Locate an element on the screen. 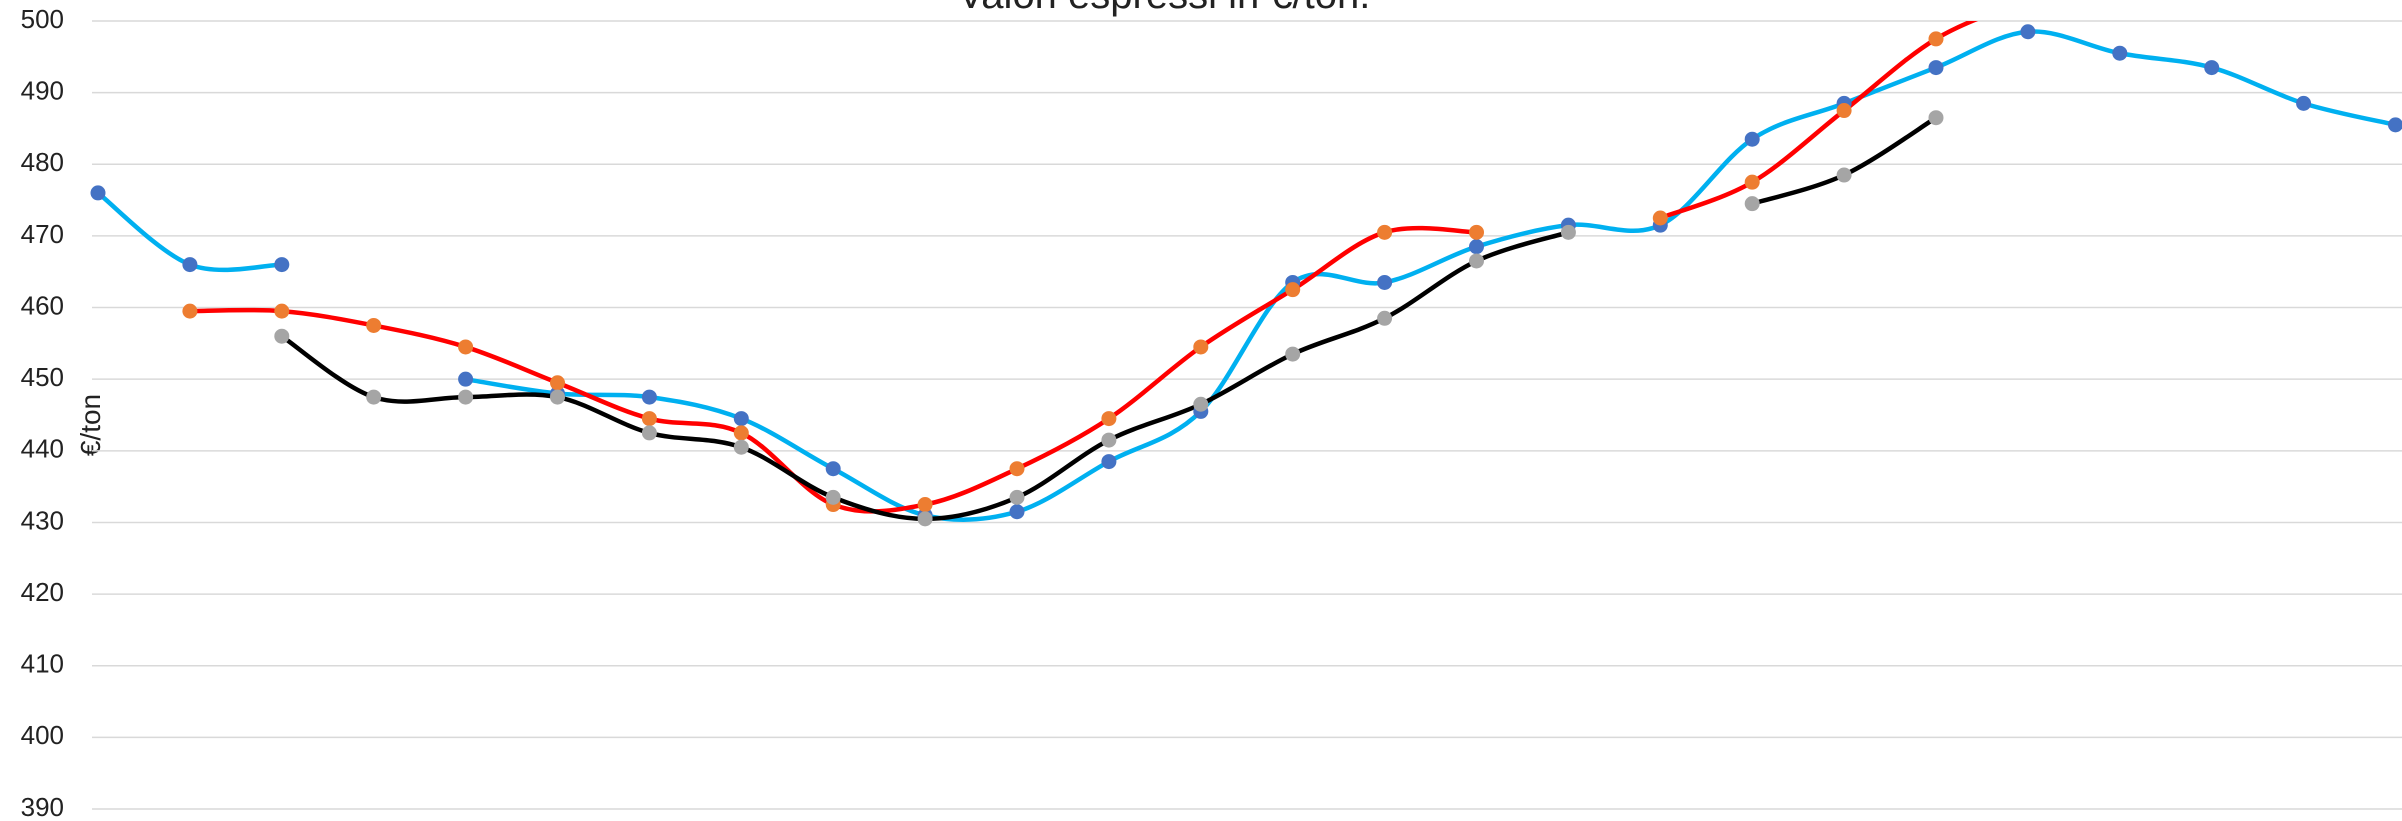  y-tick-label: 440 is located at coordinates (42, 449).